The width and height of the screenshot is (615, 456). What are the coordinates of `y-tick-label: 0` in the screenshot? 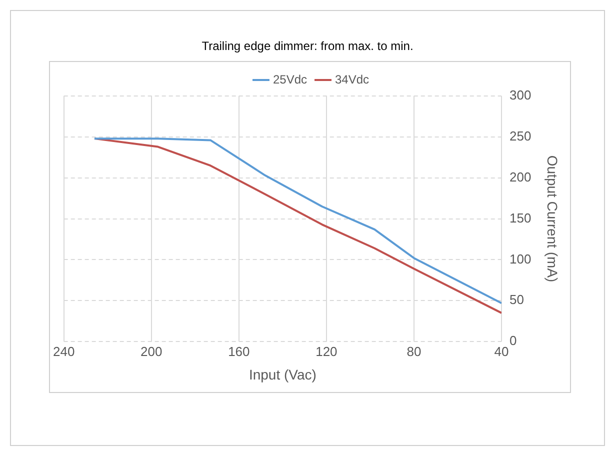 It's located at (513, 340).